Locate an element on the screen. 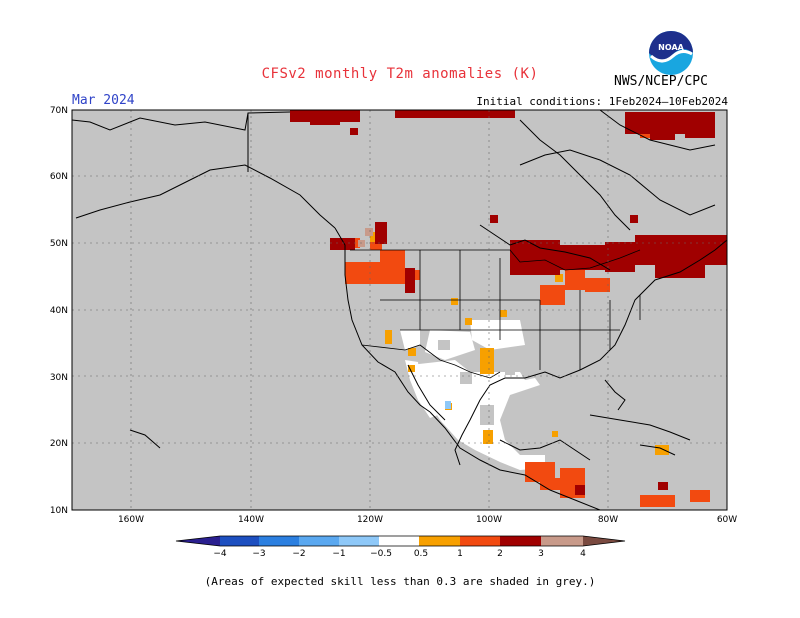  lon-label: 100W is located at coordinates (489, 520).